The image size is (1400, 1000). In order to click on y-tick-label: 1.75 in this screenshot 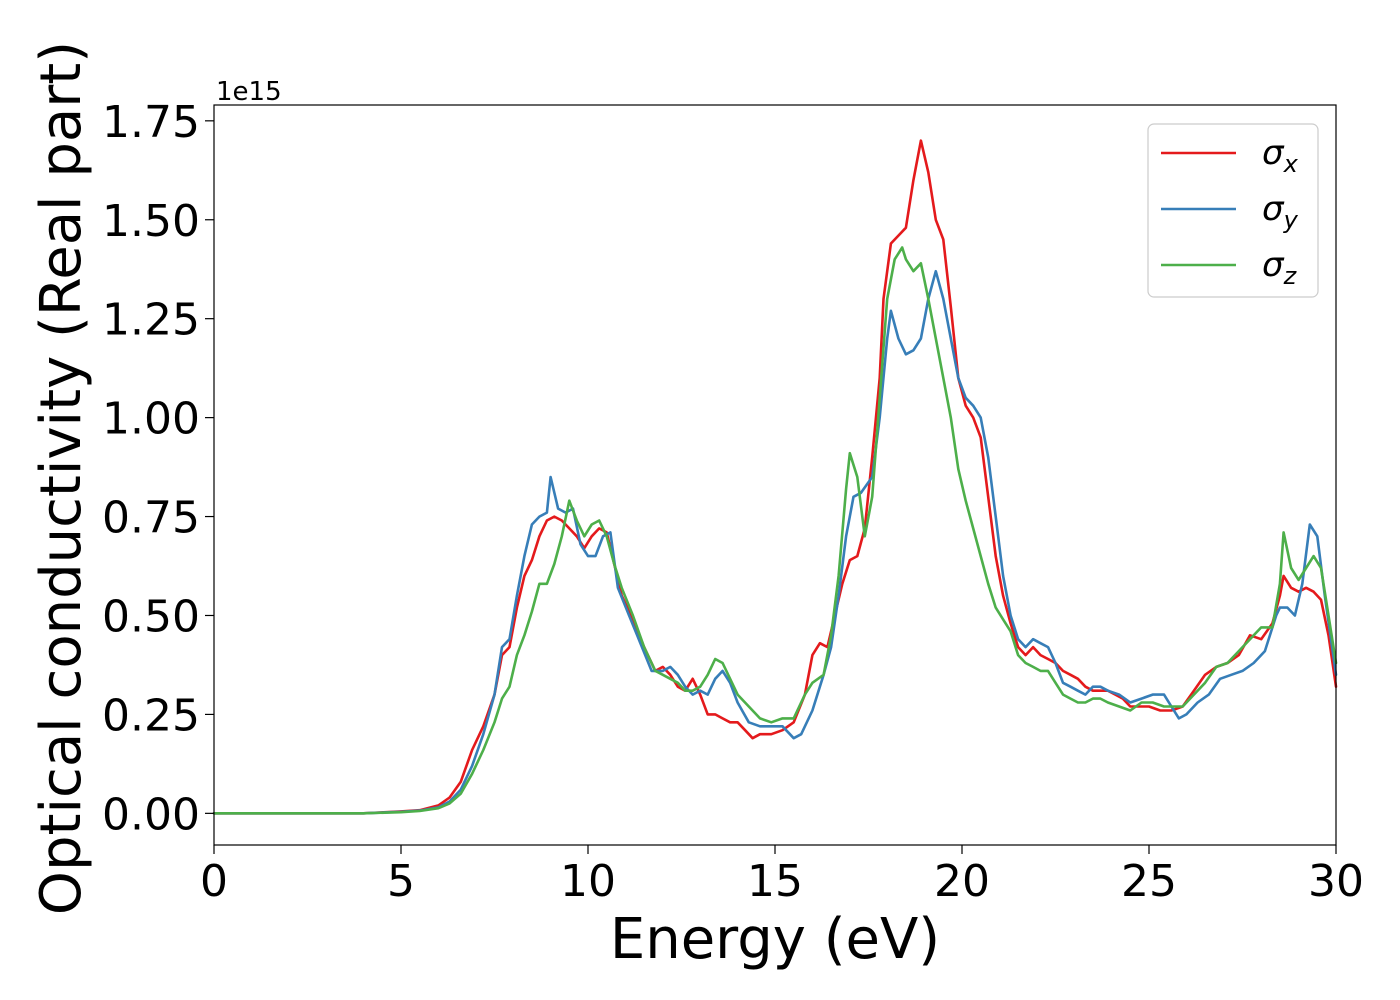, I will do `click(151, 122)`.